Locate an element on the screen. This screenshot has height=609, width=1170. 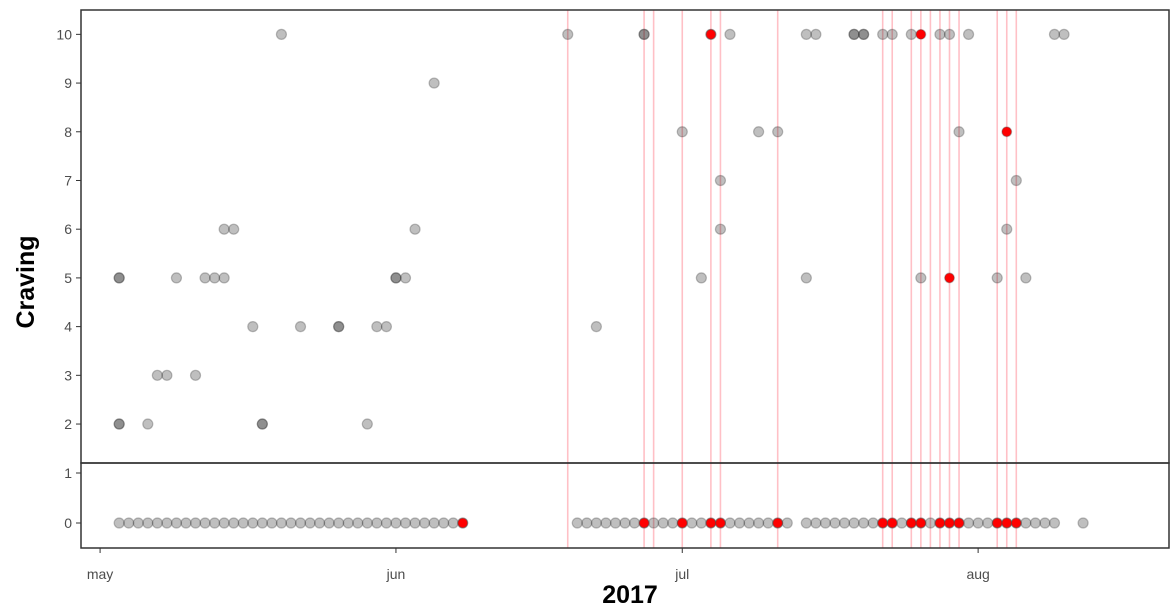
y-tick-label: 0 is located at coordinates (68, 523).